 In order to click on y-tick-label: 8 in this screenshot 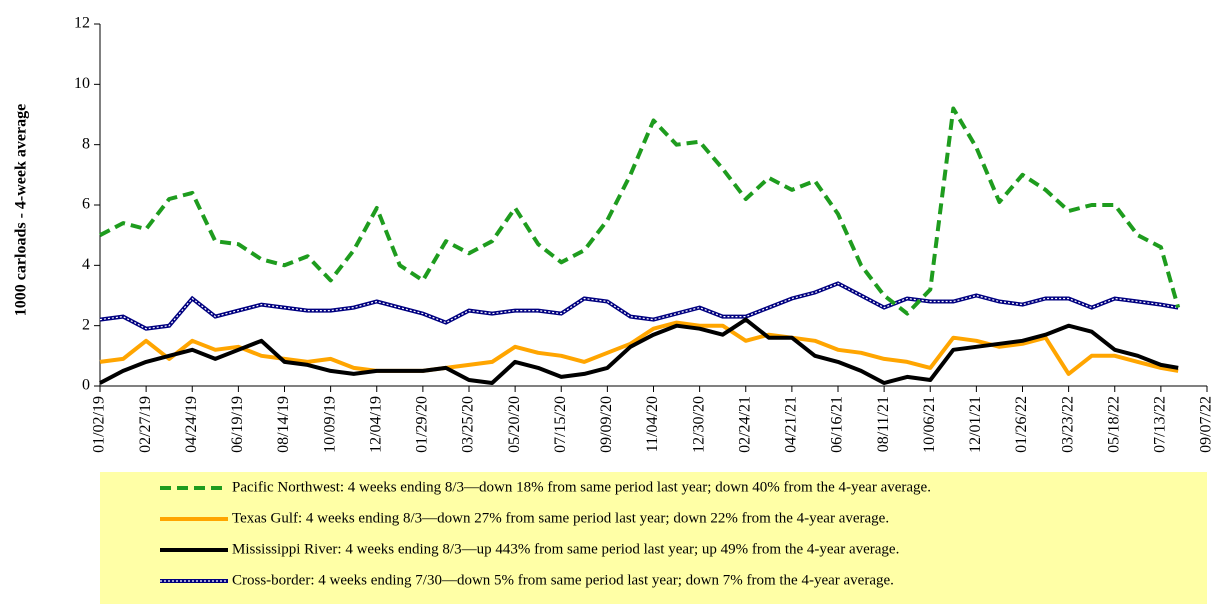, I will do `click(86, 143)`.